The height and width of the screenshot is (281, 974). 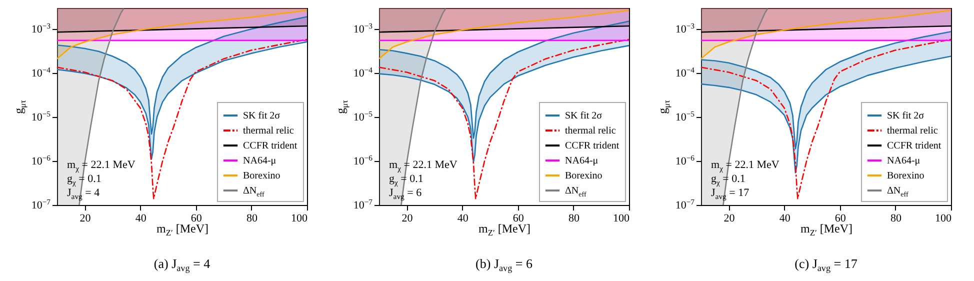 I want to click on annotation: J$_{avg}$ = 6, so click(x=405, y=194).